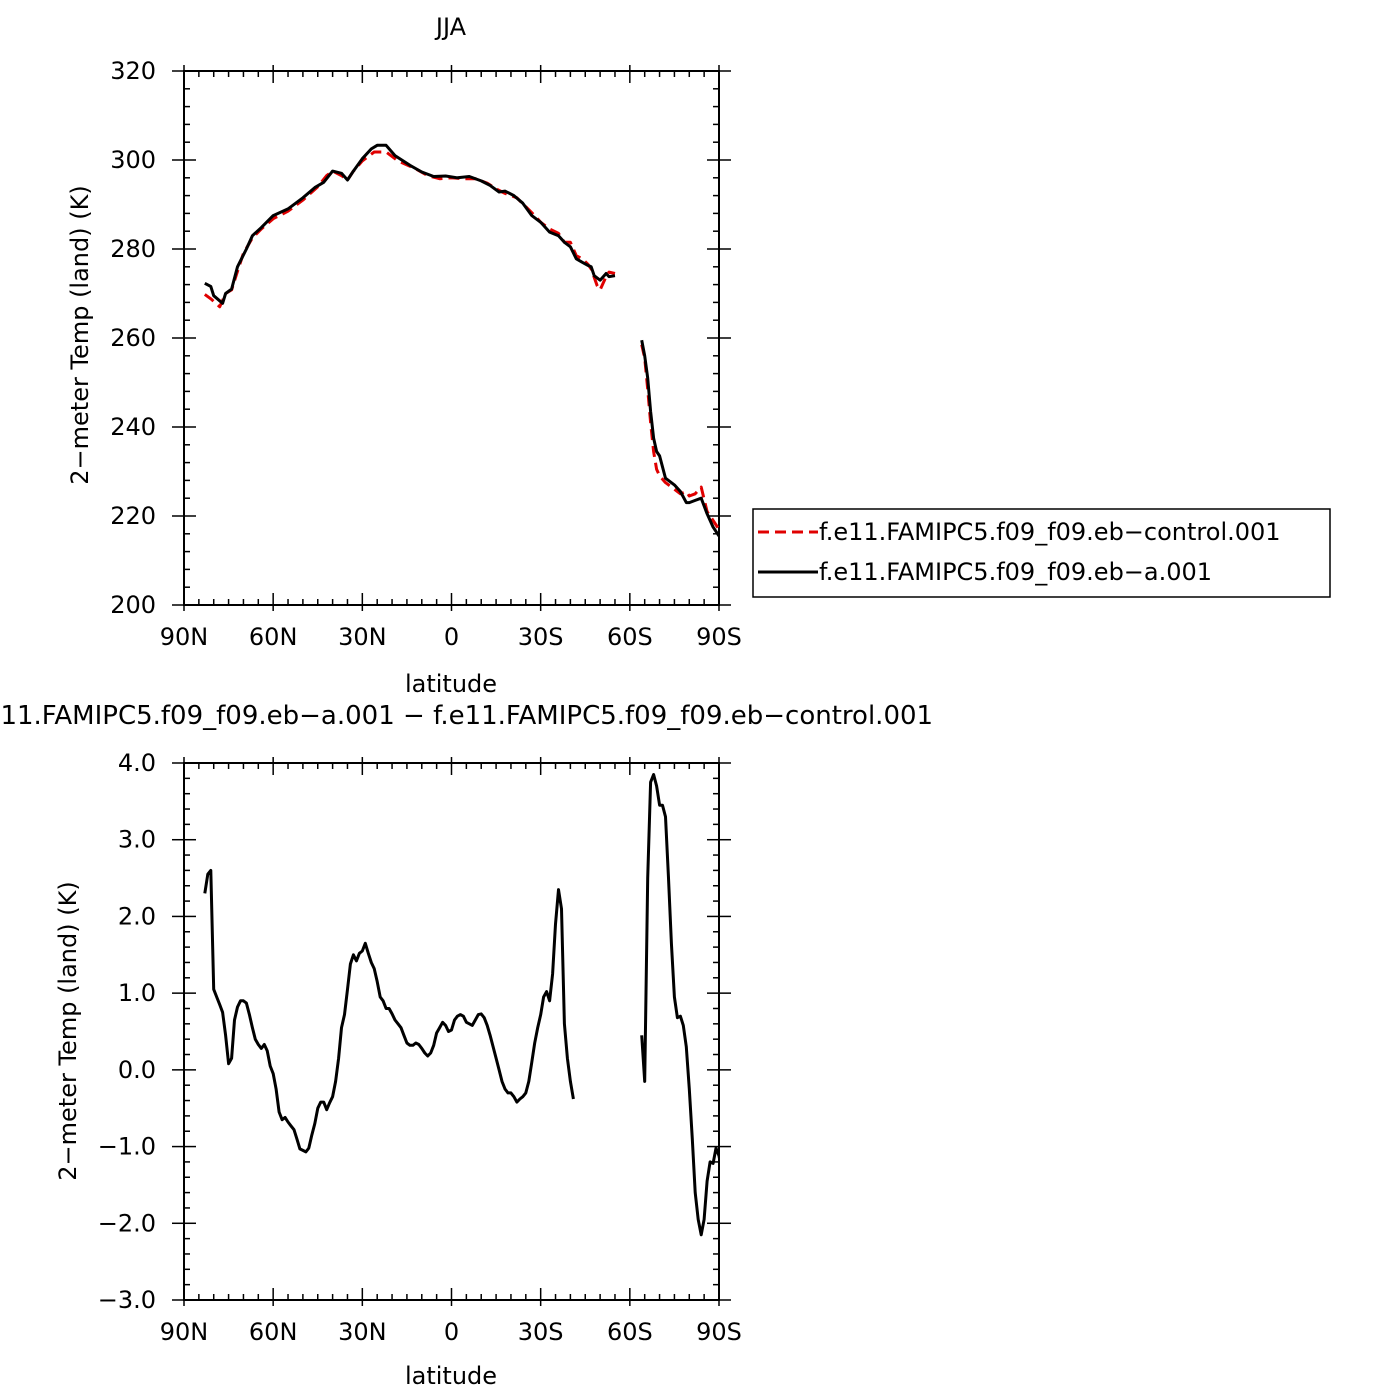  What do you see at coordinates (133, 160) in the screenshot?
I see `y-tick-label: 300` at bounding box center [133, 160].